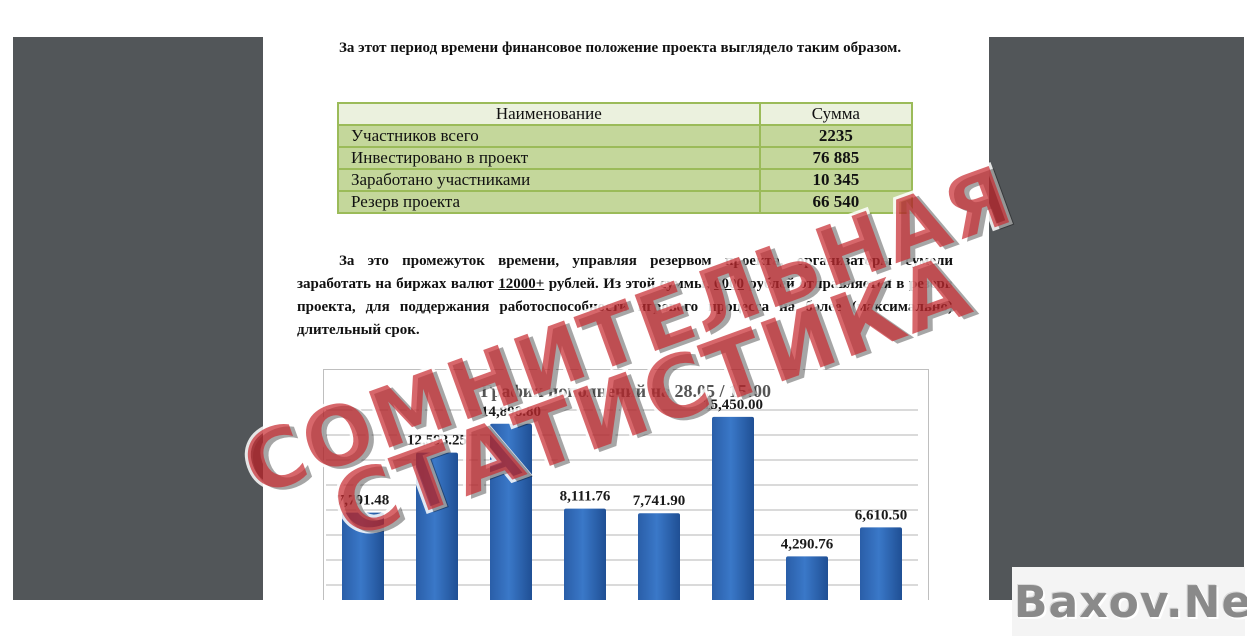 This screenshot has height=636, width=1247. I want to click on table-row: Инвестировано в проект 76 885, so click(625, 158).